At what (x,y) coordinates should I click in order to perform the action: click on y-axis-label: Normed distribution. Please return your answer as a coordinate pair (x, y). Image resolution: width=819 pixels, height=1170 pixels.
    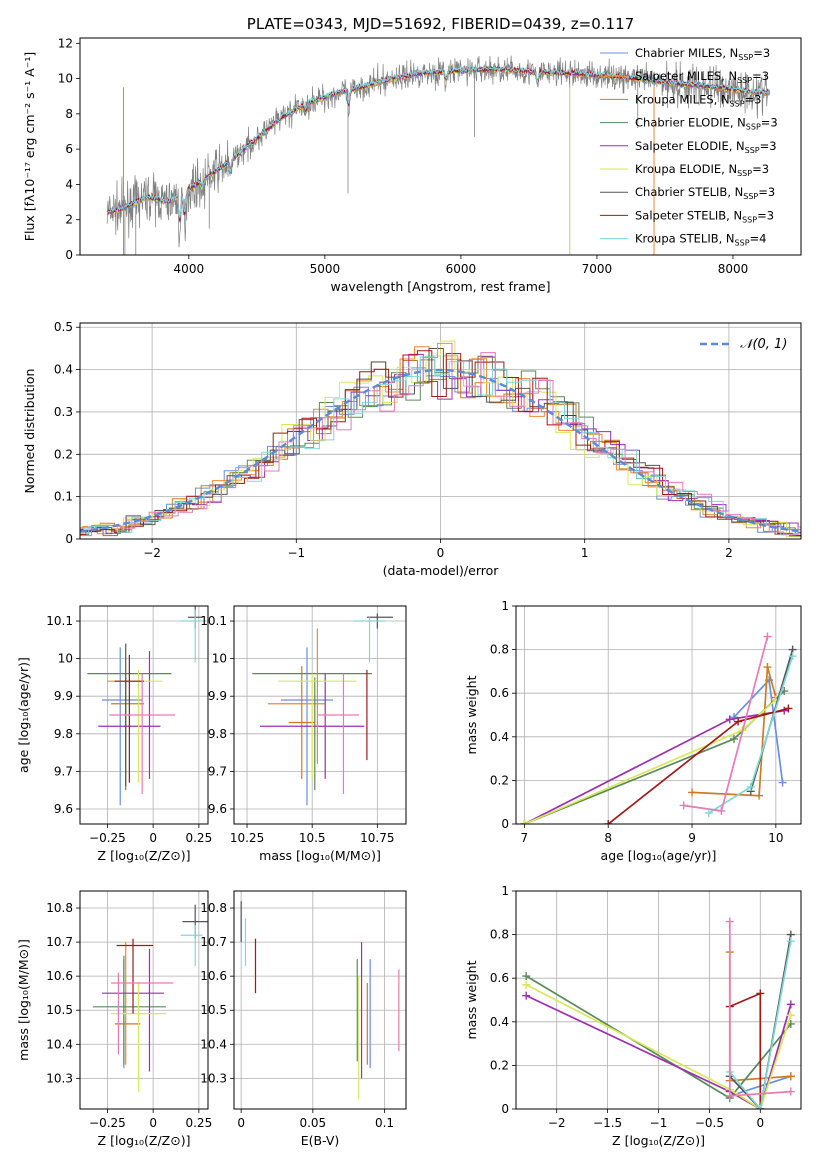
    Looking at the image, I should click on (29, 431).